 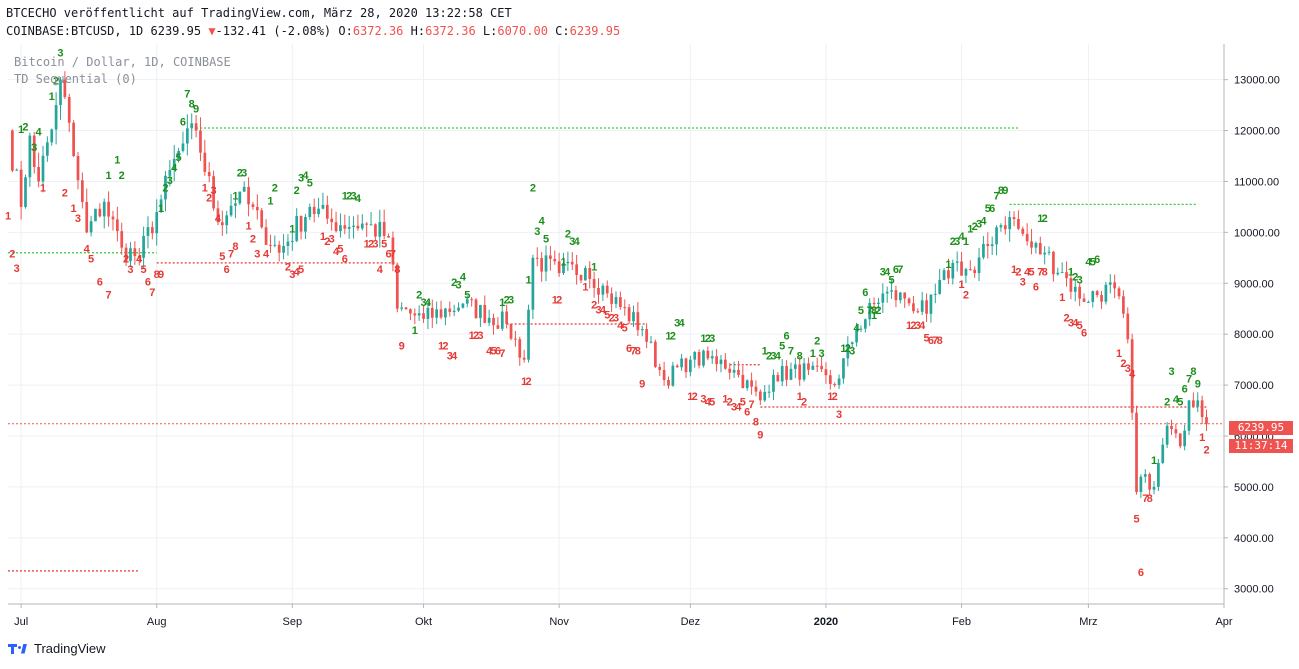 I want to click on indicator-label: TD Sequential (0), so click(x=75, y=79).